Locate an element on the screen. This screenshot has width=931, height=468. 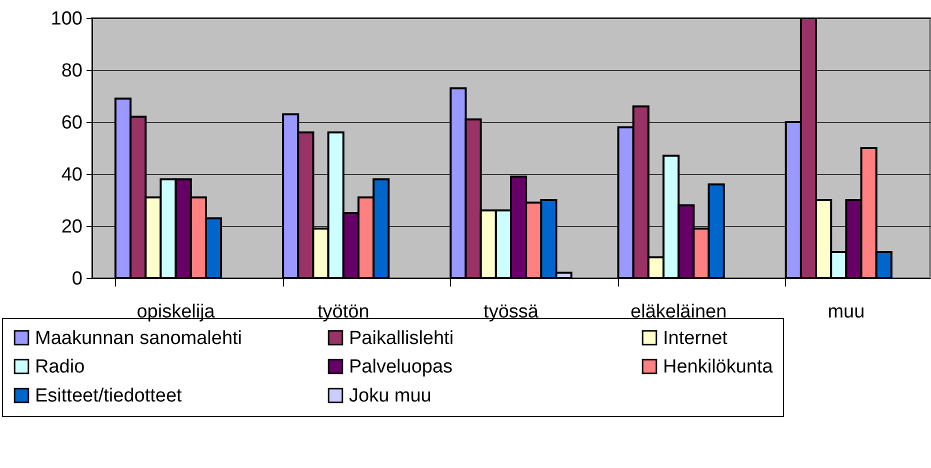
legend-label: Radio is located at coordinates (60, 367).